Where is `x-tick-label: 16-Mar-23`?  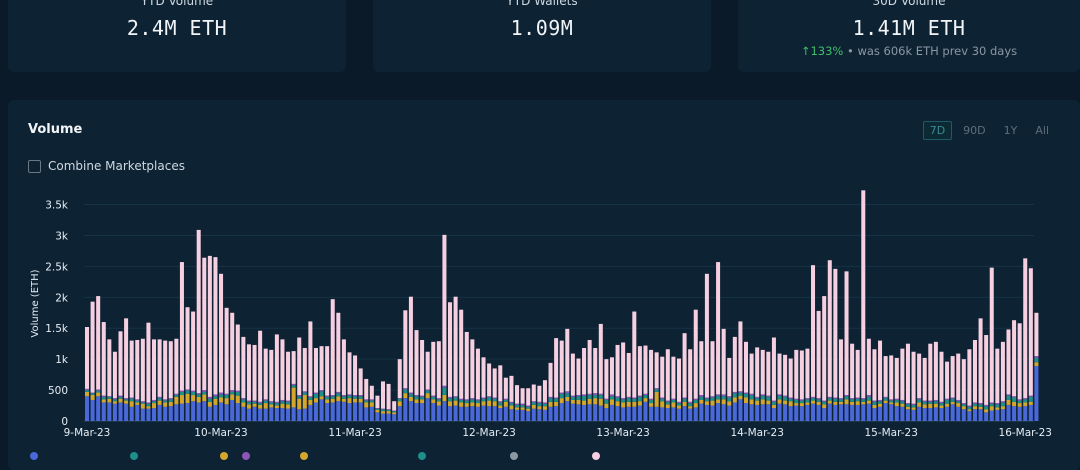 x-tick-label: 16-Mar-23 is located at coordinates (1025, 433).